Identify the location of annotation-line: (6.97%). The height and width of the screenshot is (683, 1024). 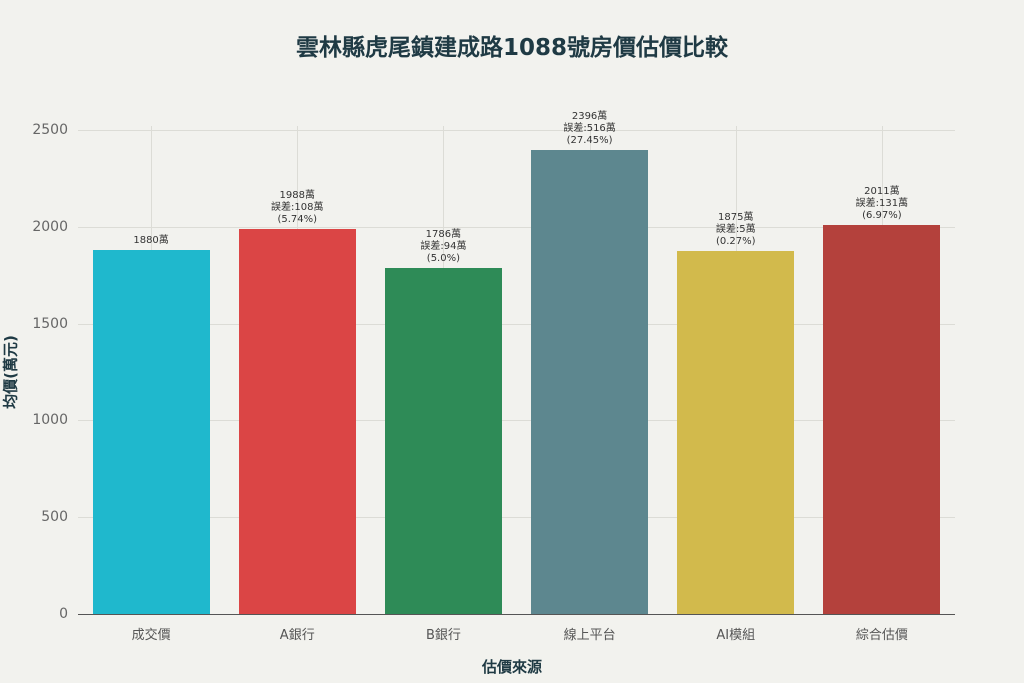
(882, 215).